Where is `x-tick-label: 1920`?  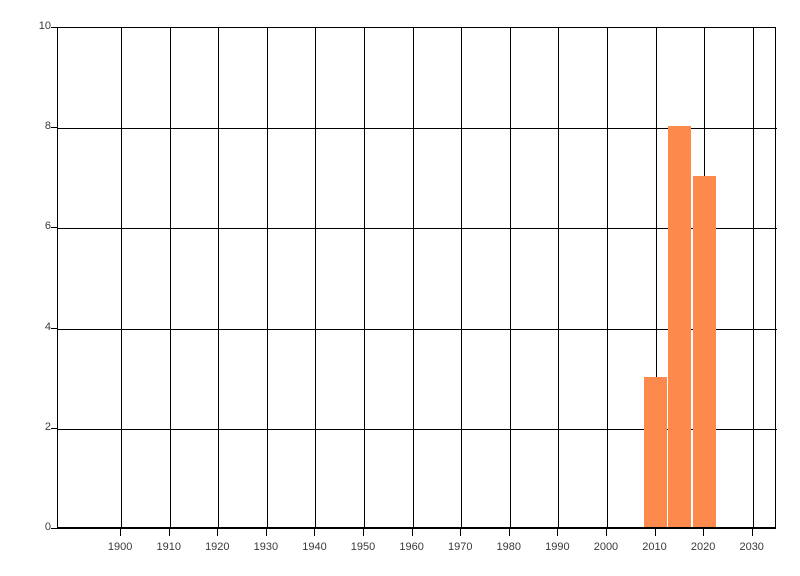
x-tick-label: 1920 is located at coordinates (217, 547).